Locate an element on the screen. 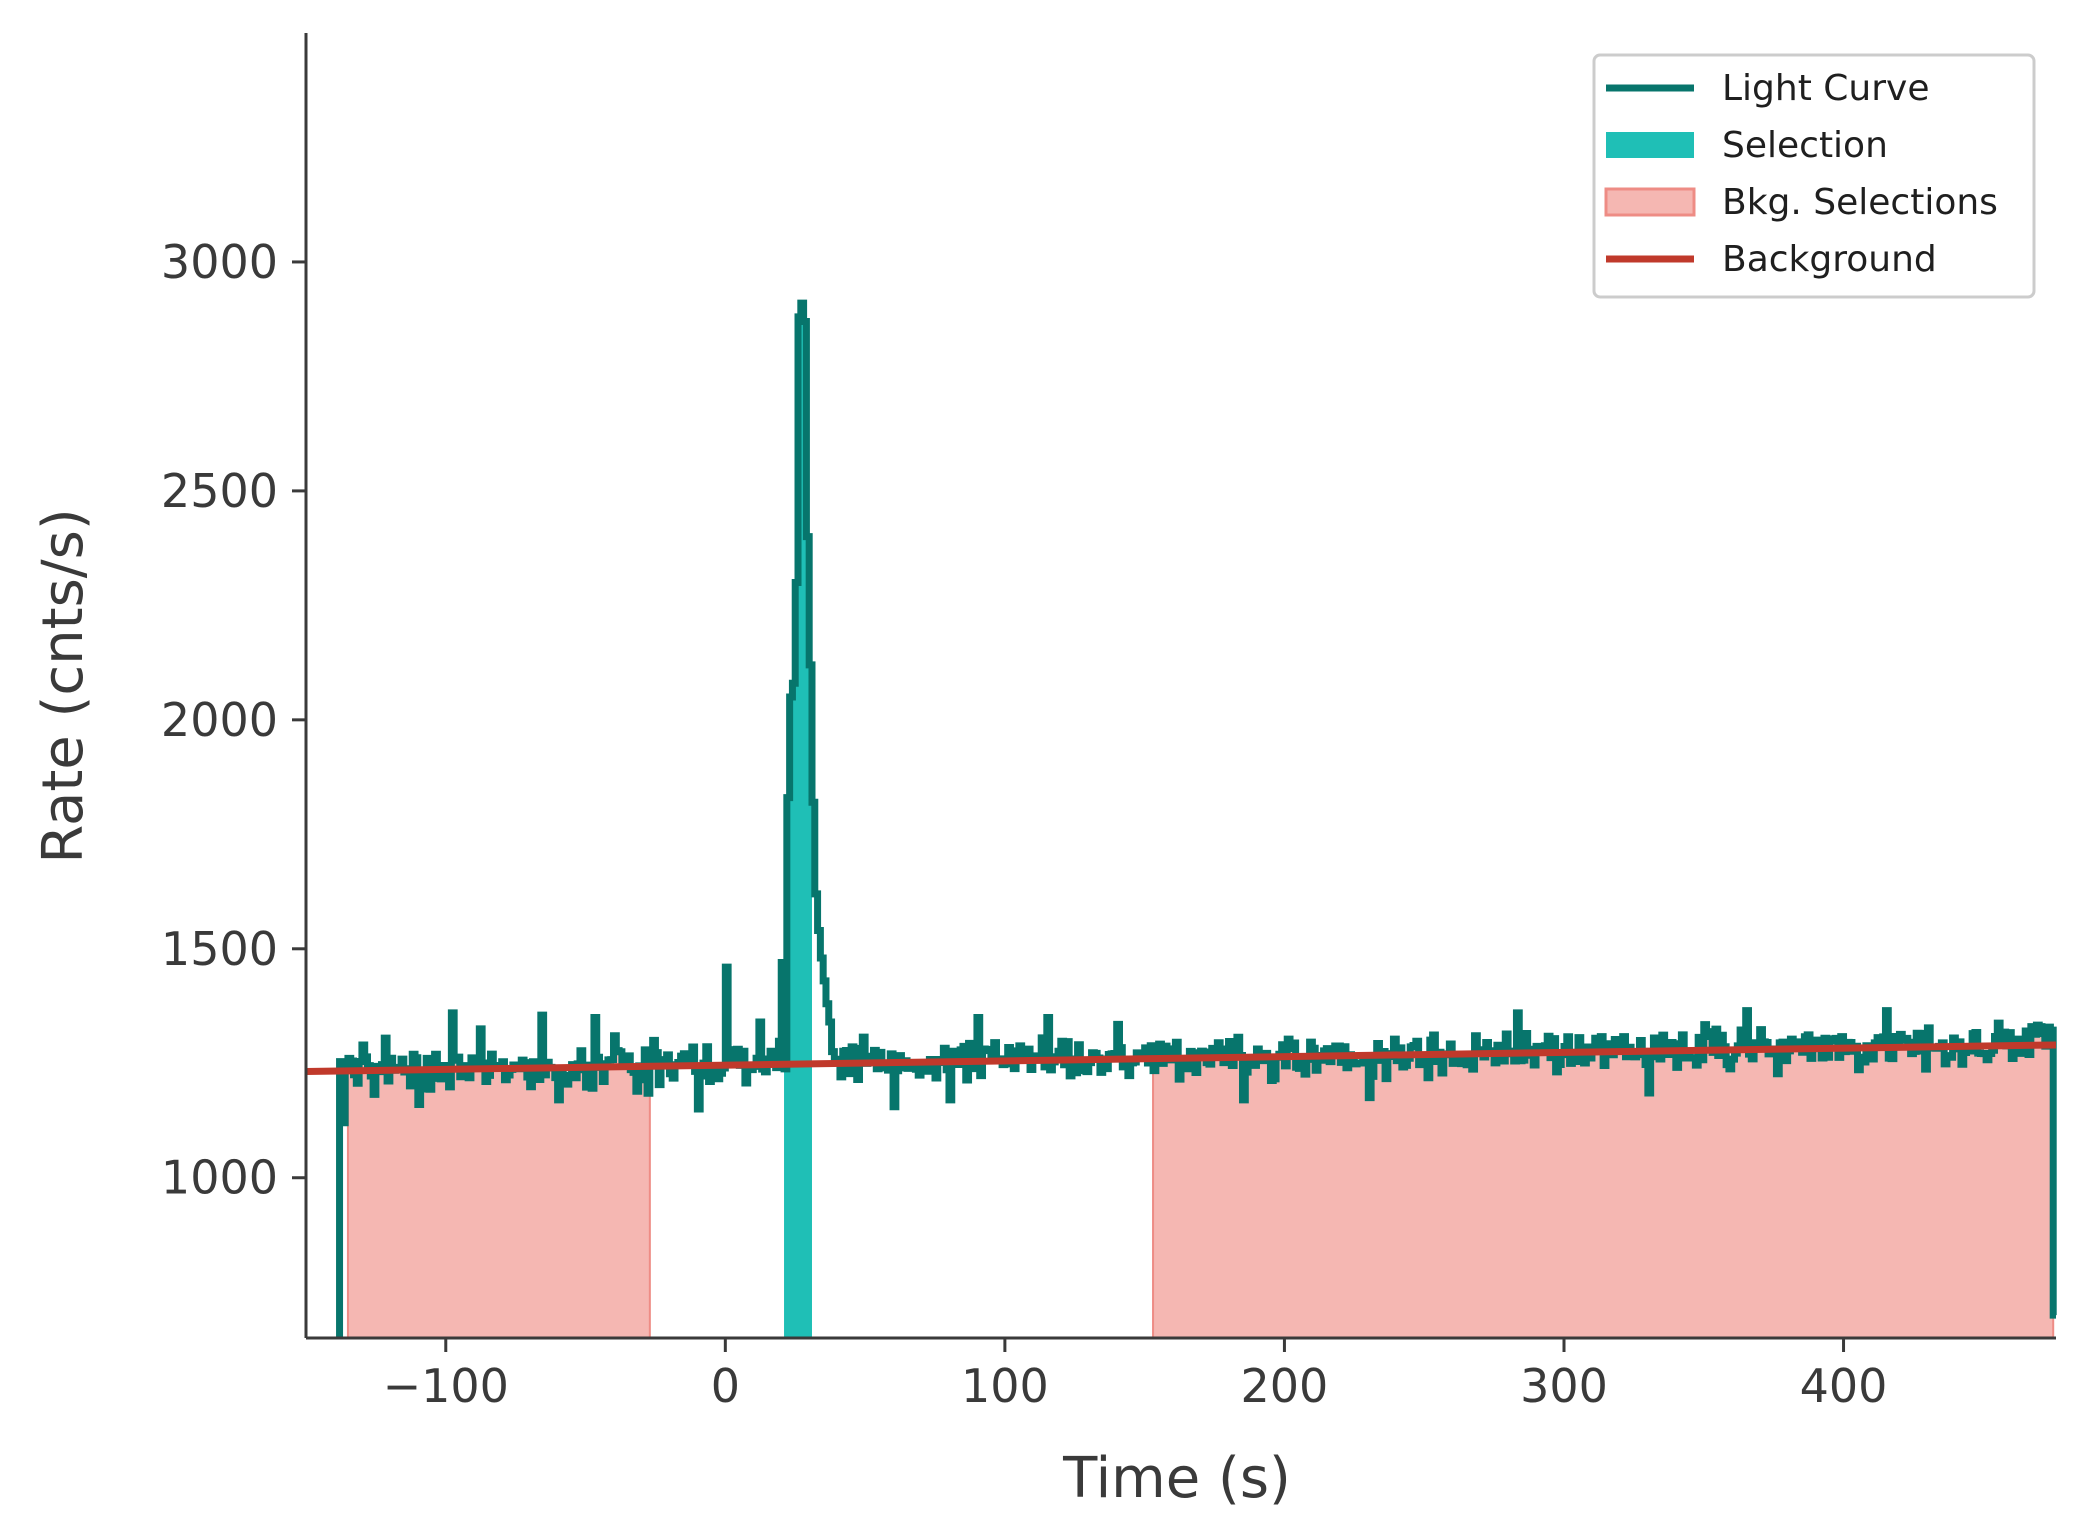  selection-region is located at coordinates (798, 820).